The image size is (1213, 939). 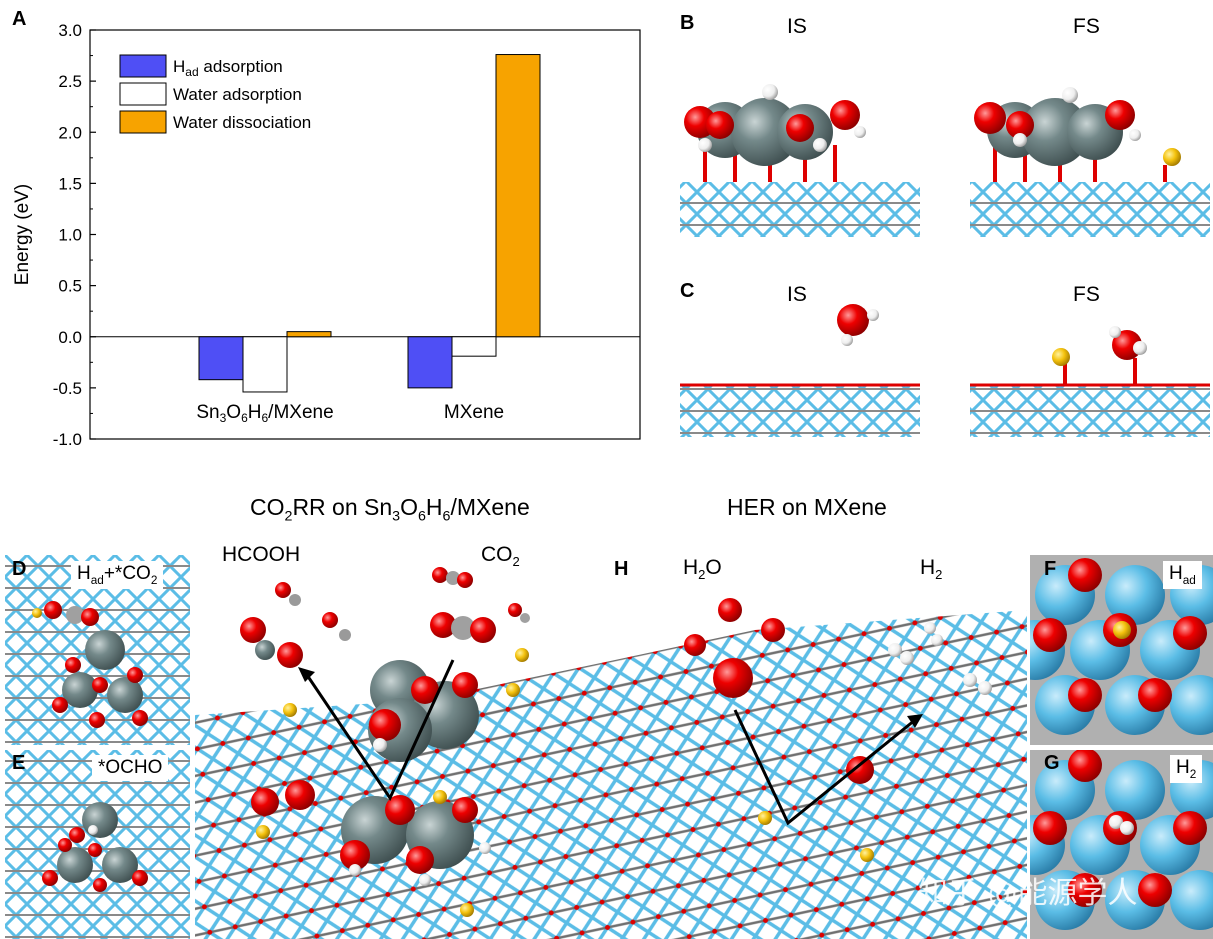 I want to click on c-fs-label: FS, so click(x=1086, y=294).